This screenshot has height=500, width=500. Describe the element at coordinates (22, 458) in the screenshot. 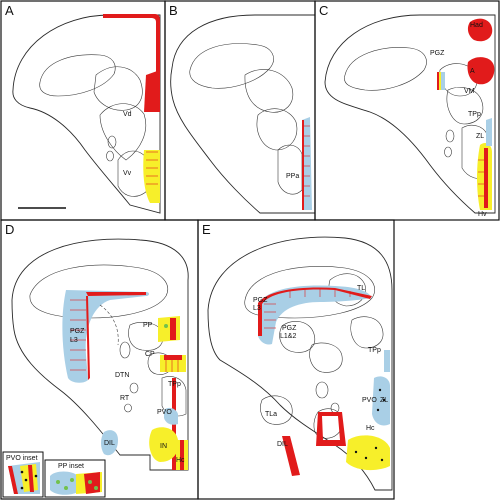

I see `pvo-inset-label: PVO inset` at that location.